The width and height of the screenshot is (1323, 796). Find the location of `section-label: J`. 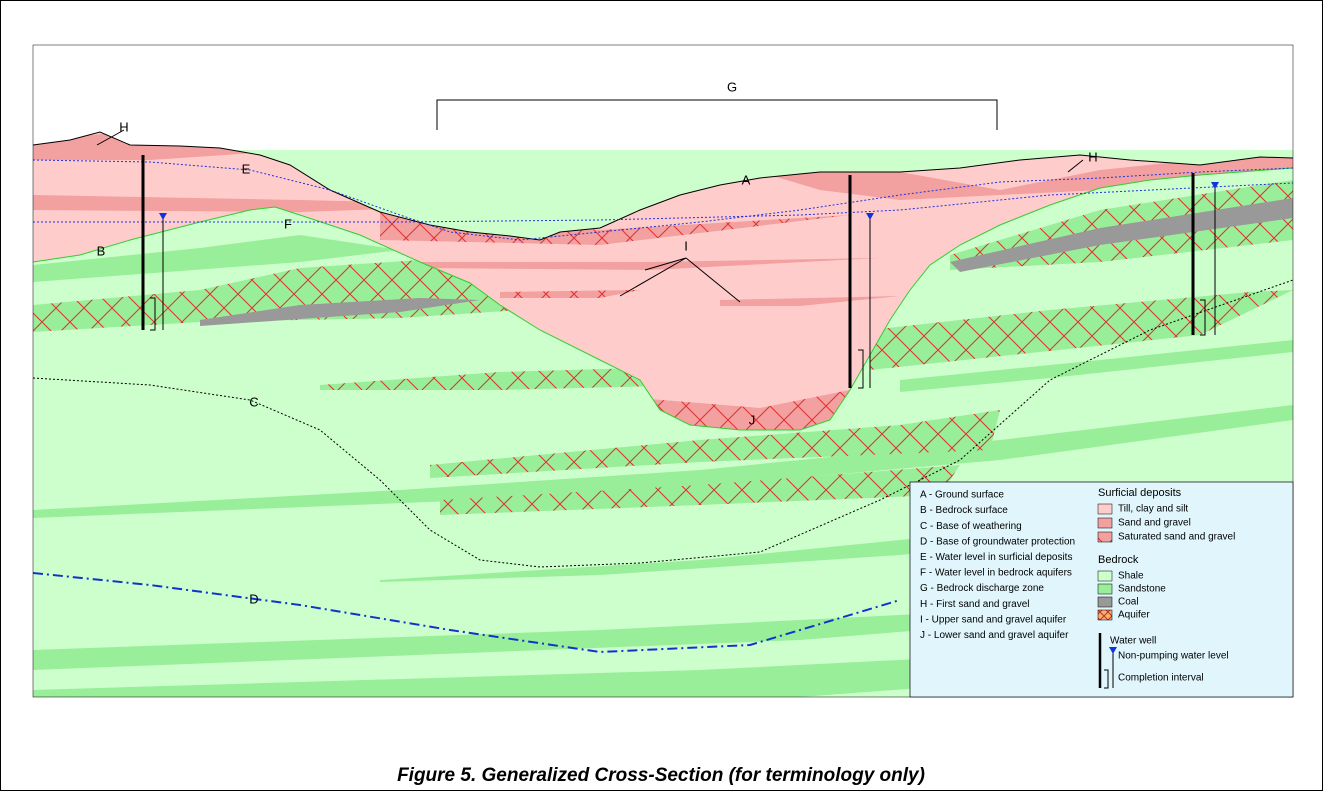

section-label: J is located at coordinates (752, 419).